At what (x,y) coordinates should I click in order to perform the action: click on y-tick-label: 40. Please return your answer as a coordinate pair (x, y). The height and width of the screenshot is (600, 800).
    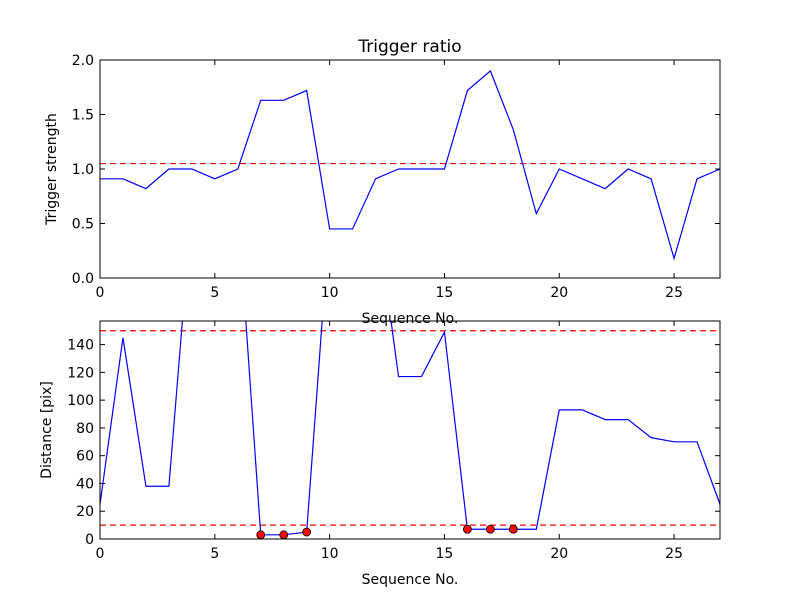
    Looking at the image, I should click on (85, 484).